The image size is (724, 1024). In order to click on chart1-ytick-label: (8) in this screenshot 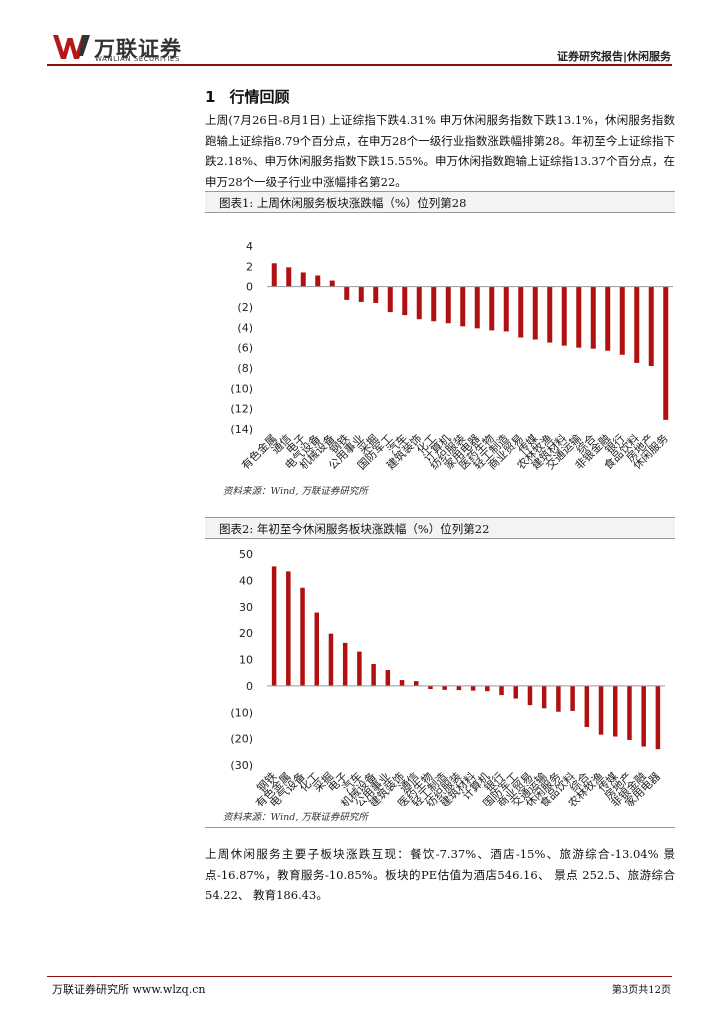, I will do `click(245, 368)`.